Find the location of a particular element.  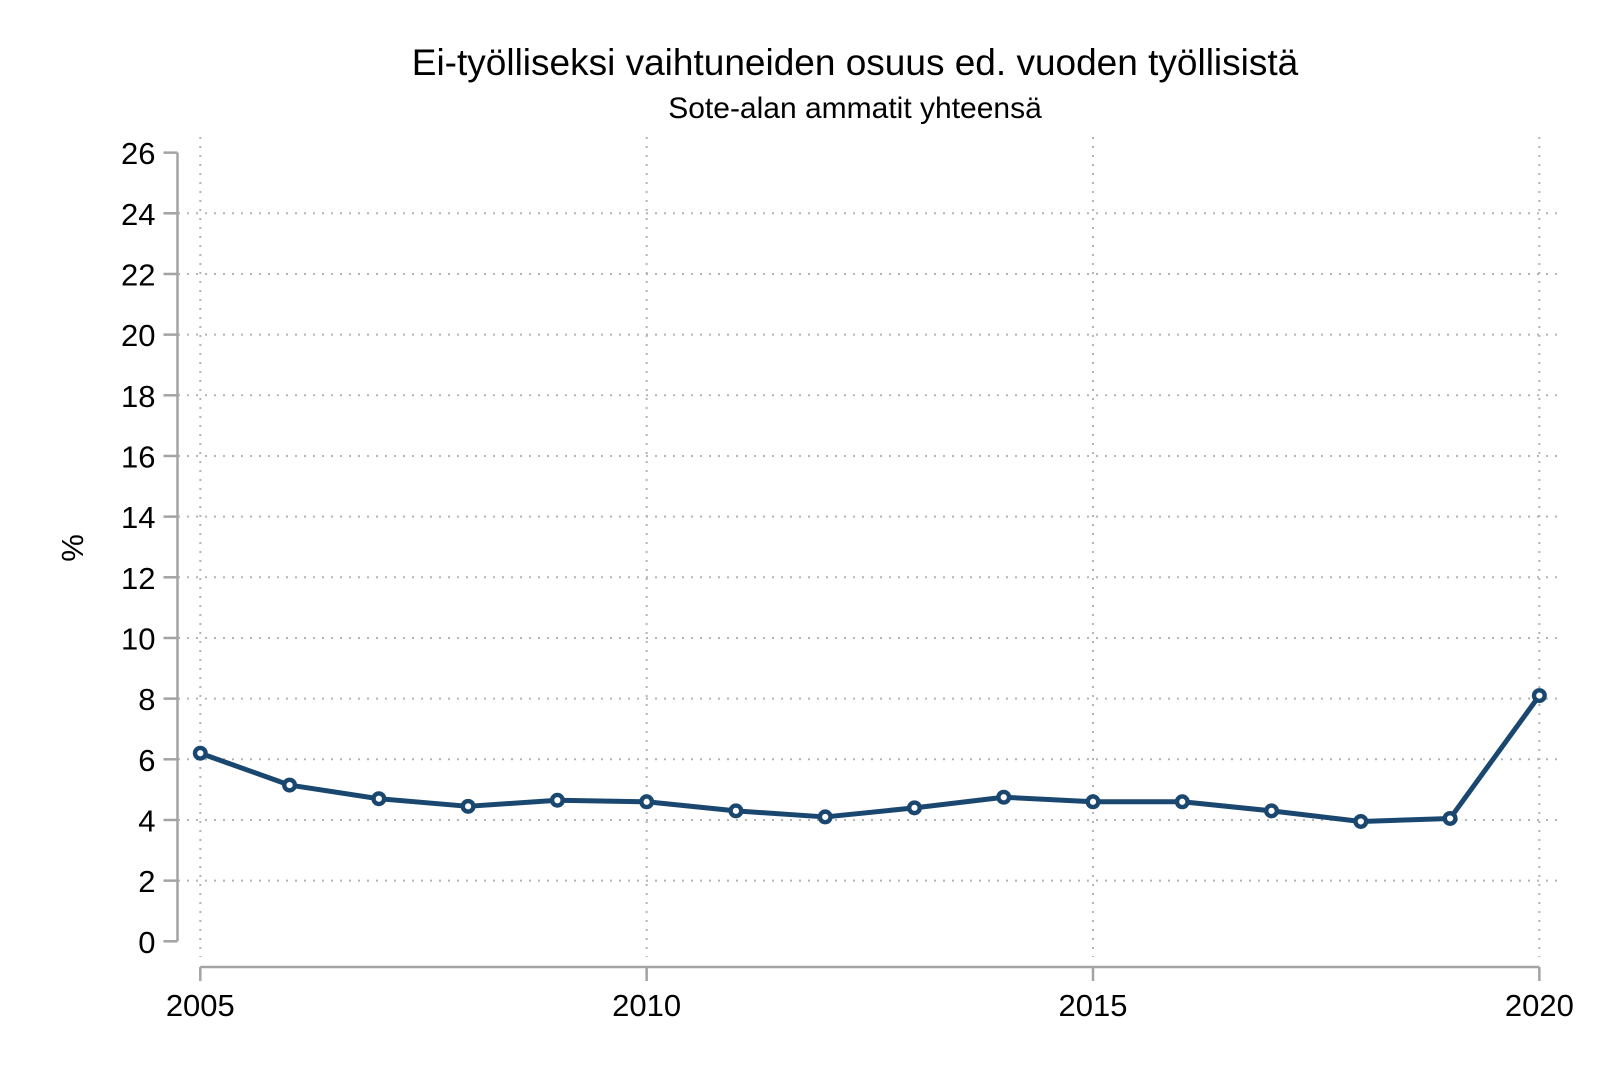

y-tick-label: 8 is located at coordinates (146, 699).